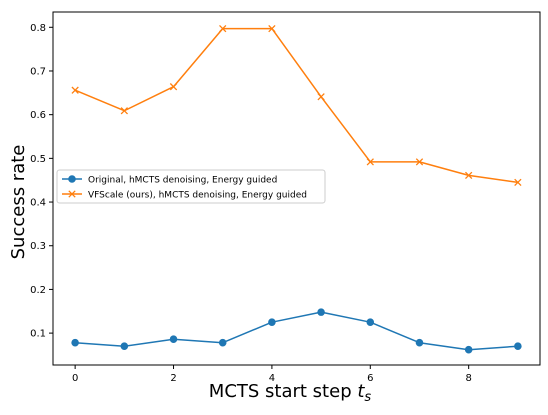  I want to click on x-axis-label: MCTS start step ts, so click(290, 393).